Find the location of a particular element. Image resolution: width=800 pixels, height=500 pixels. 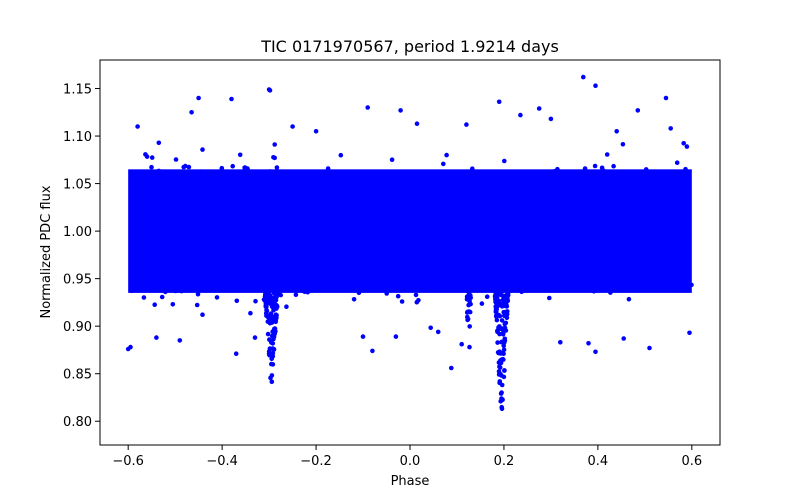

x-tick-label: −0.4 is located at coordinates (222, 461).